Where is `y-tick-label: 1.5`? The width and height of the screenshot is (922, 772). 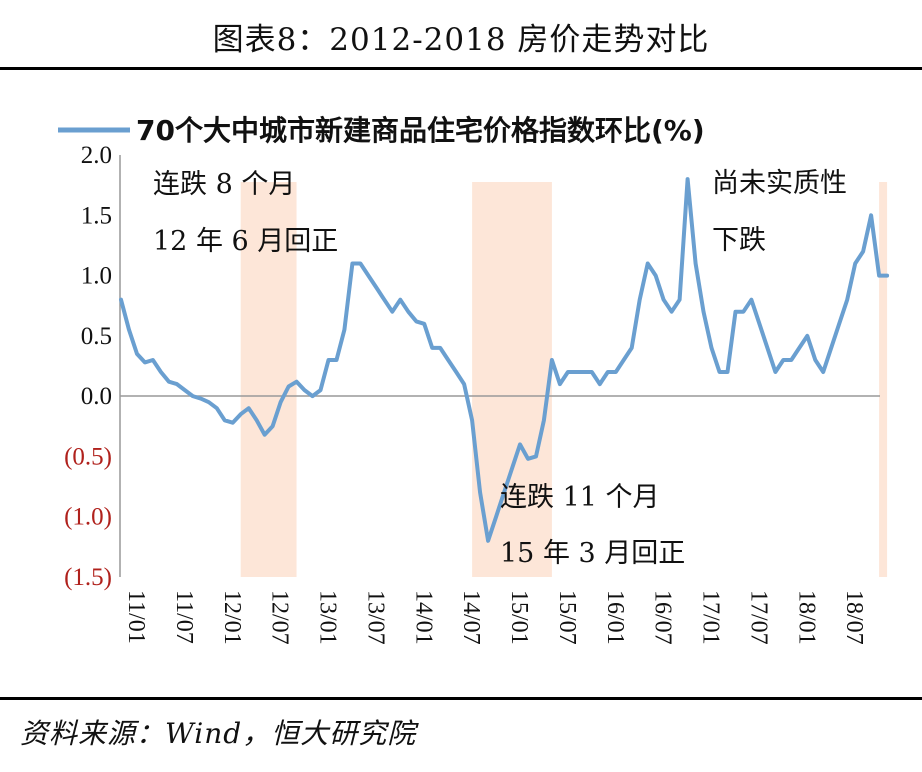
y-tick-label: 1.5 is located at coordinates (96, 215).